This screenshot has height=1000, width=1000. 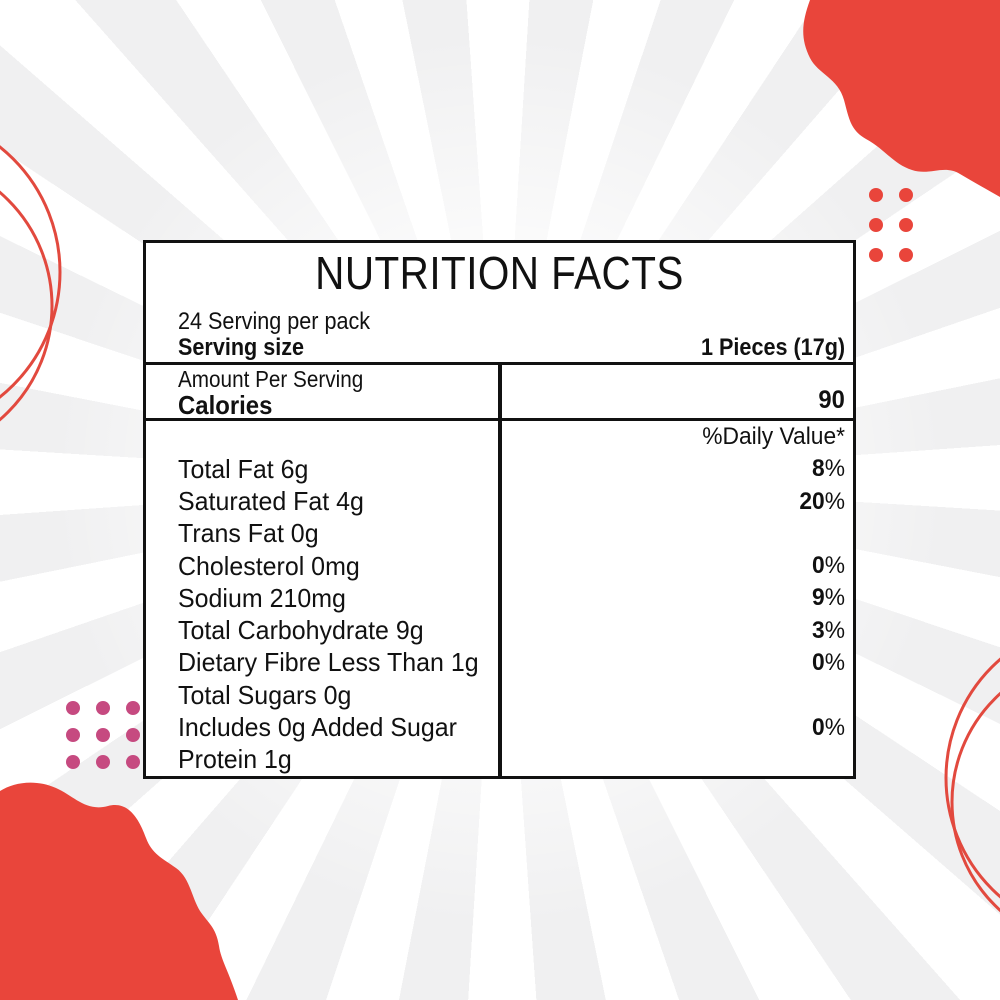 What do you see at coordinates (828, 662) in the screenshot?
I see `dv-dietary-fibre: 0%` at bounding box center [828, 662].